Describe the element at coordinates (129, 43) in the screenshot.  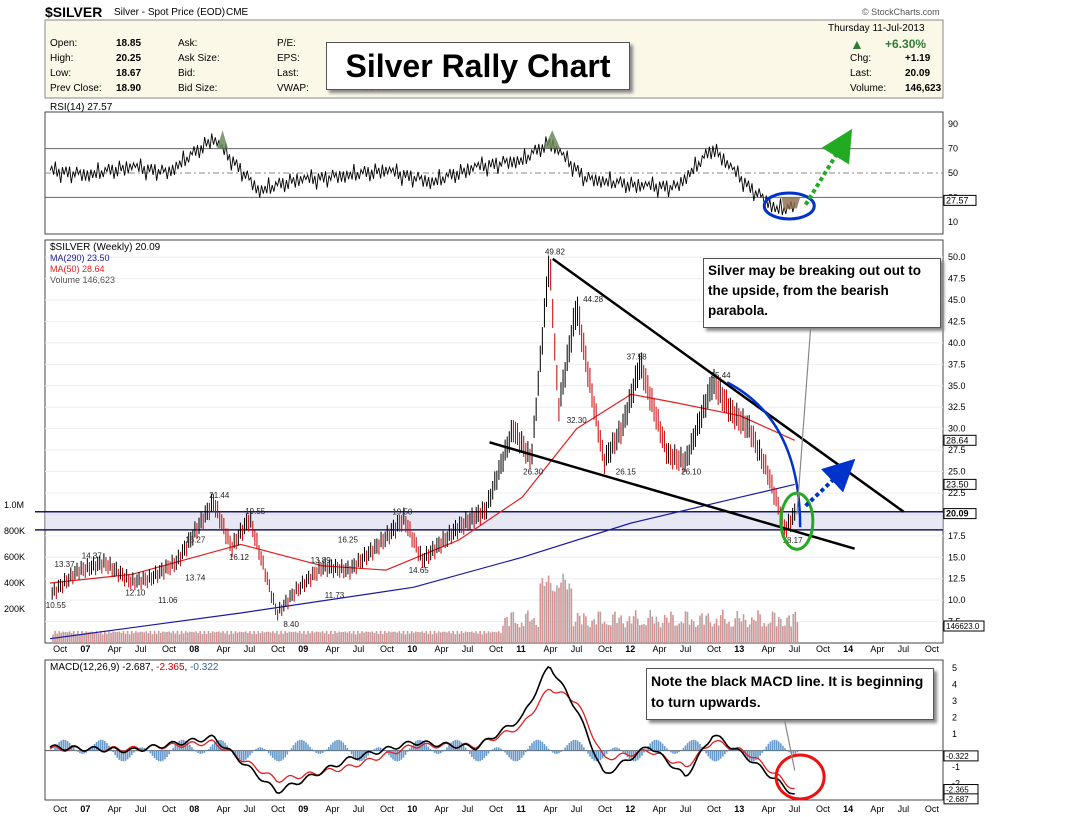
I see `hdr-value: 18.85` at that location.